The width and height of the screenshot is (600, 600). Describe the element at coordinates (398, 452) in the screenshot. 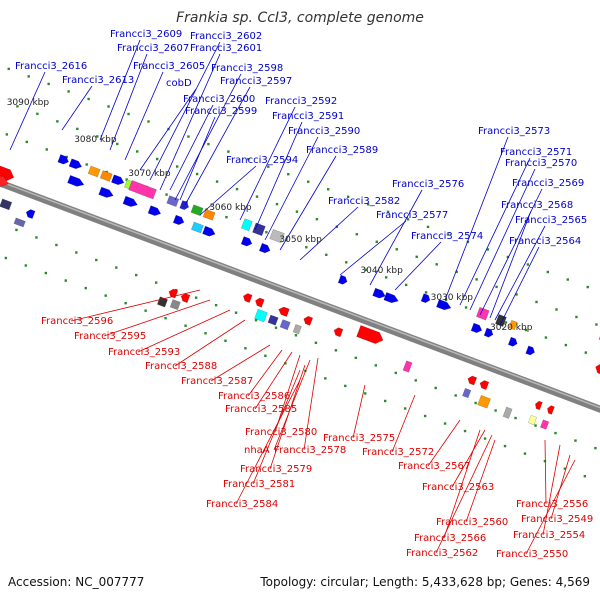

I see `reverse-gene-label: Francci3_2572` at that location.